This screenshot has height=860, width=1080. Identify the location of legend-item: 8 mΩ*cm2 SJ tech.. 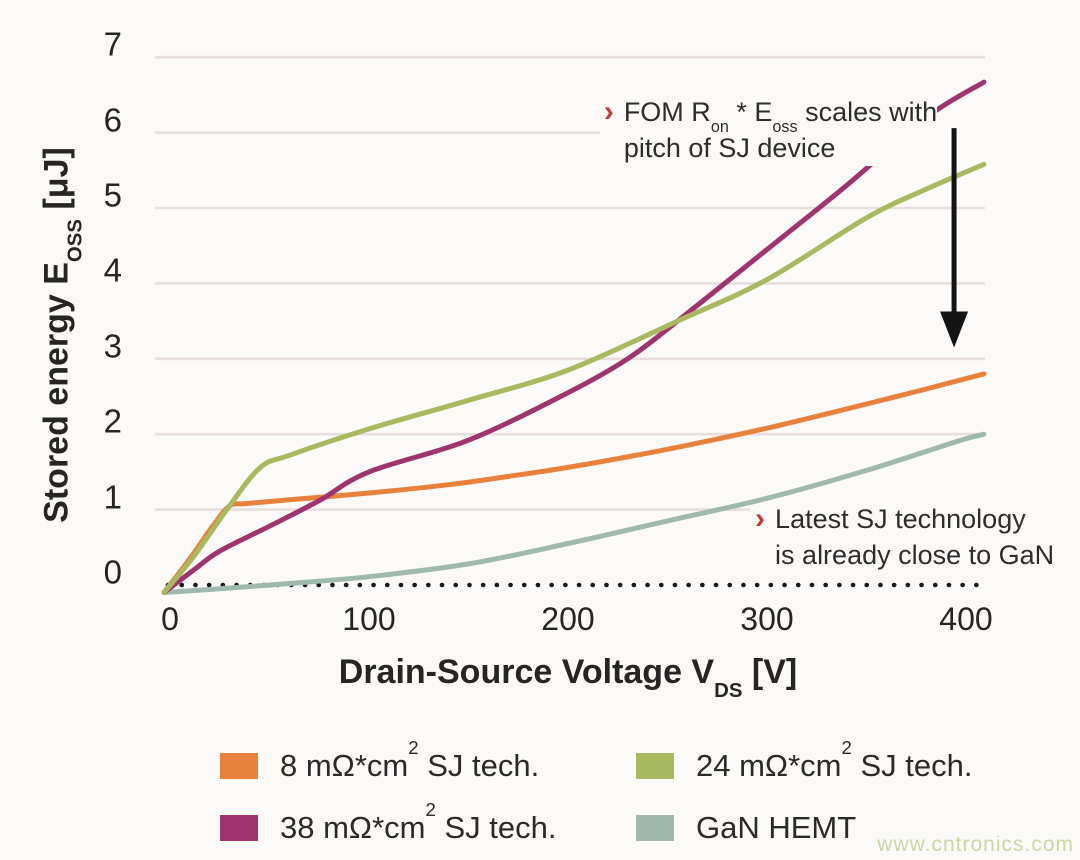
(385, 772).